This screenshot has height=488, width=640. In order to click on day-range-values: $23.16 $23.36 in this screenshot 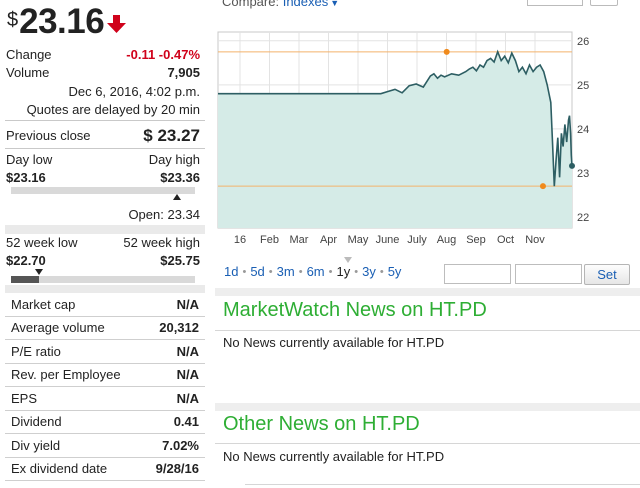, I will do `click(103, 178)`.